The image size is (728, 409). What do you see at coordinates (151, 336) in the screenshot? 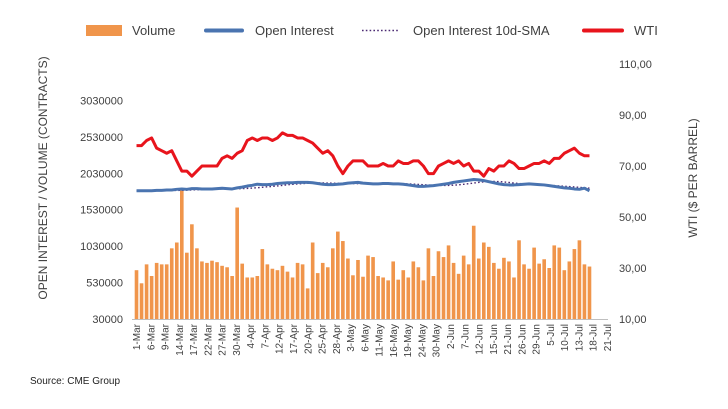
I see `x-tick-label: 6-Mar` at bounding box center [151, 336].